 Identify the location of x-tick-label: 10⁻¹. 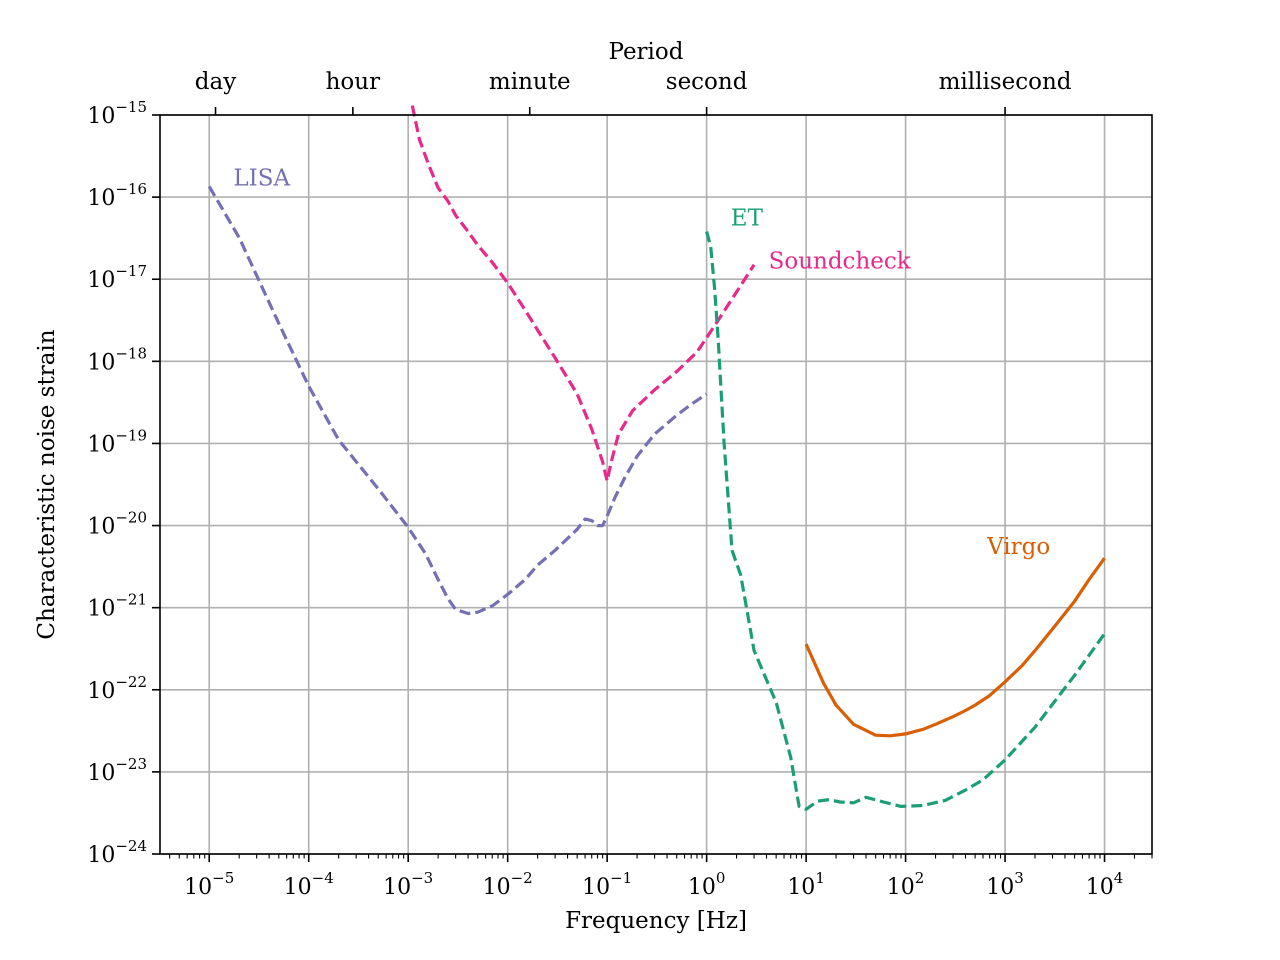
(607, 884).